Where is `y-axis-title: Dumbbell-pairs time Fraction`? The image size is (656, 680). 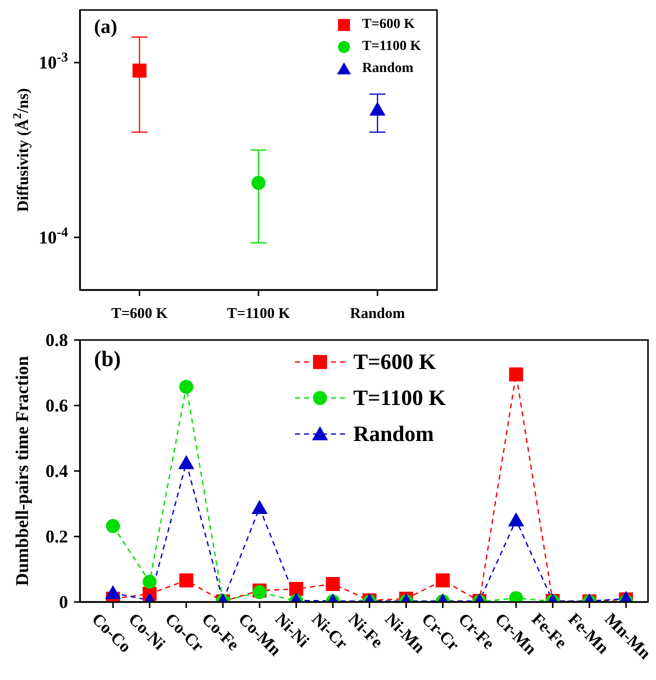 y-axis-title: Dumbbell-pairs time Fraction is located at coordinates (22, 471).